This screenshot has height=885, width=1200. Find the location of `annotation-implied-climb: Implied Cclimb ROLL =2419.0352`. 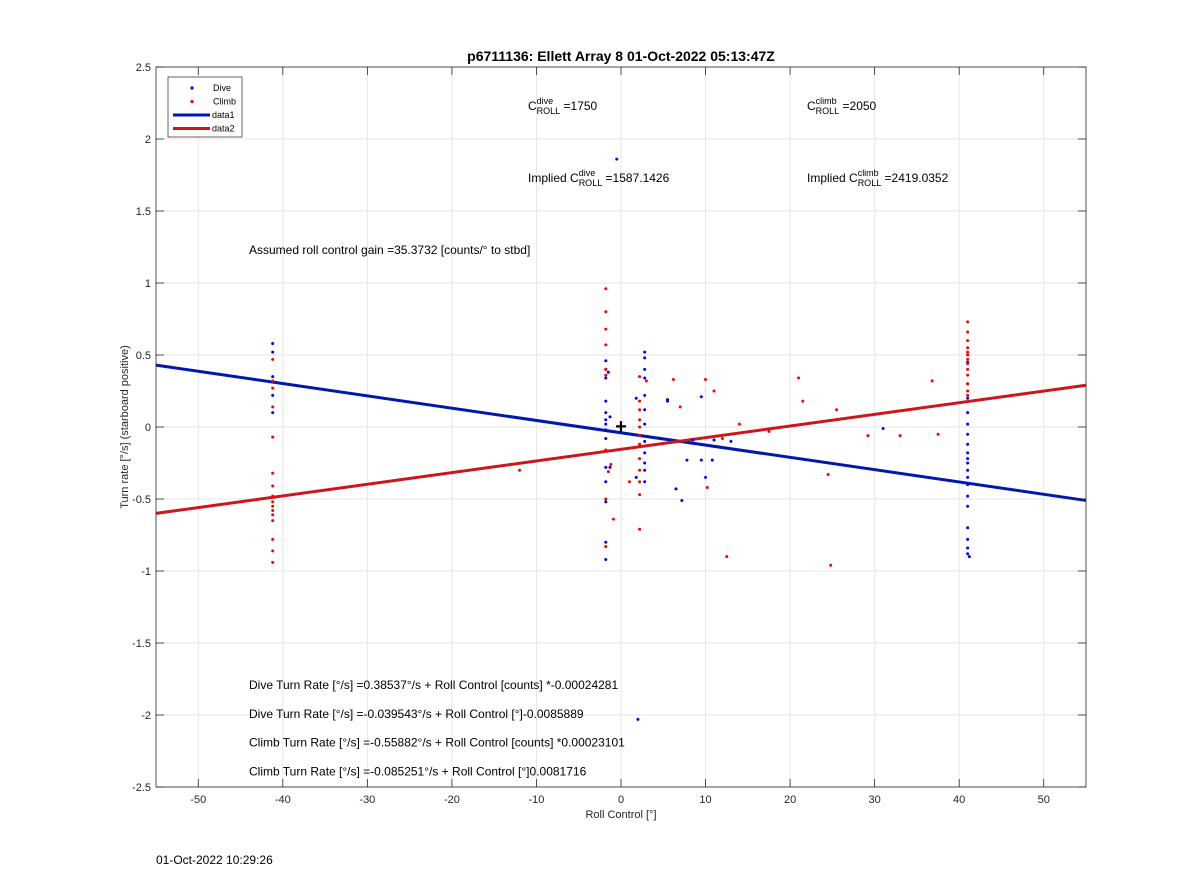

annotation-implied-climb: Implied Cclimb ROLL =2419.0352 is located at coordinates (878, 178).